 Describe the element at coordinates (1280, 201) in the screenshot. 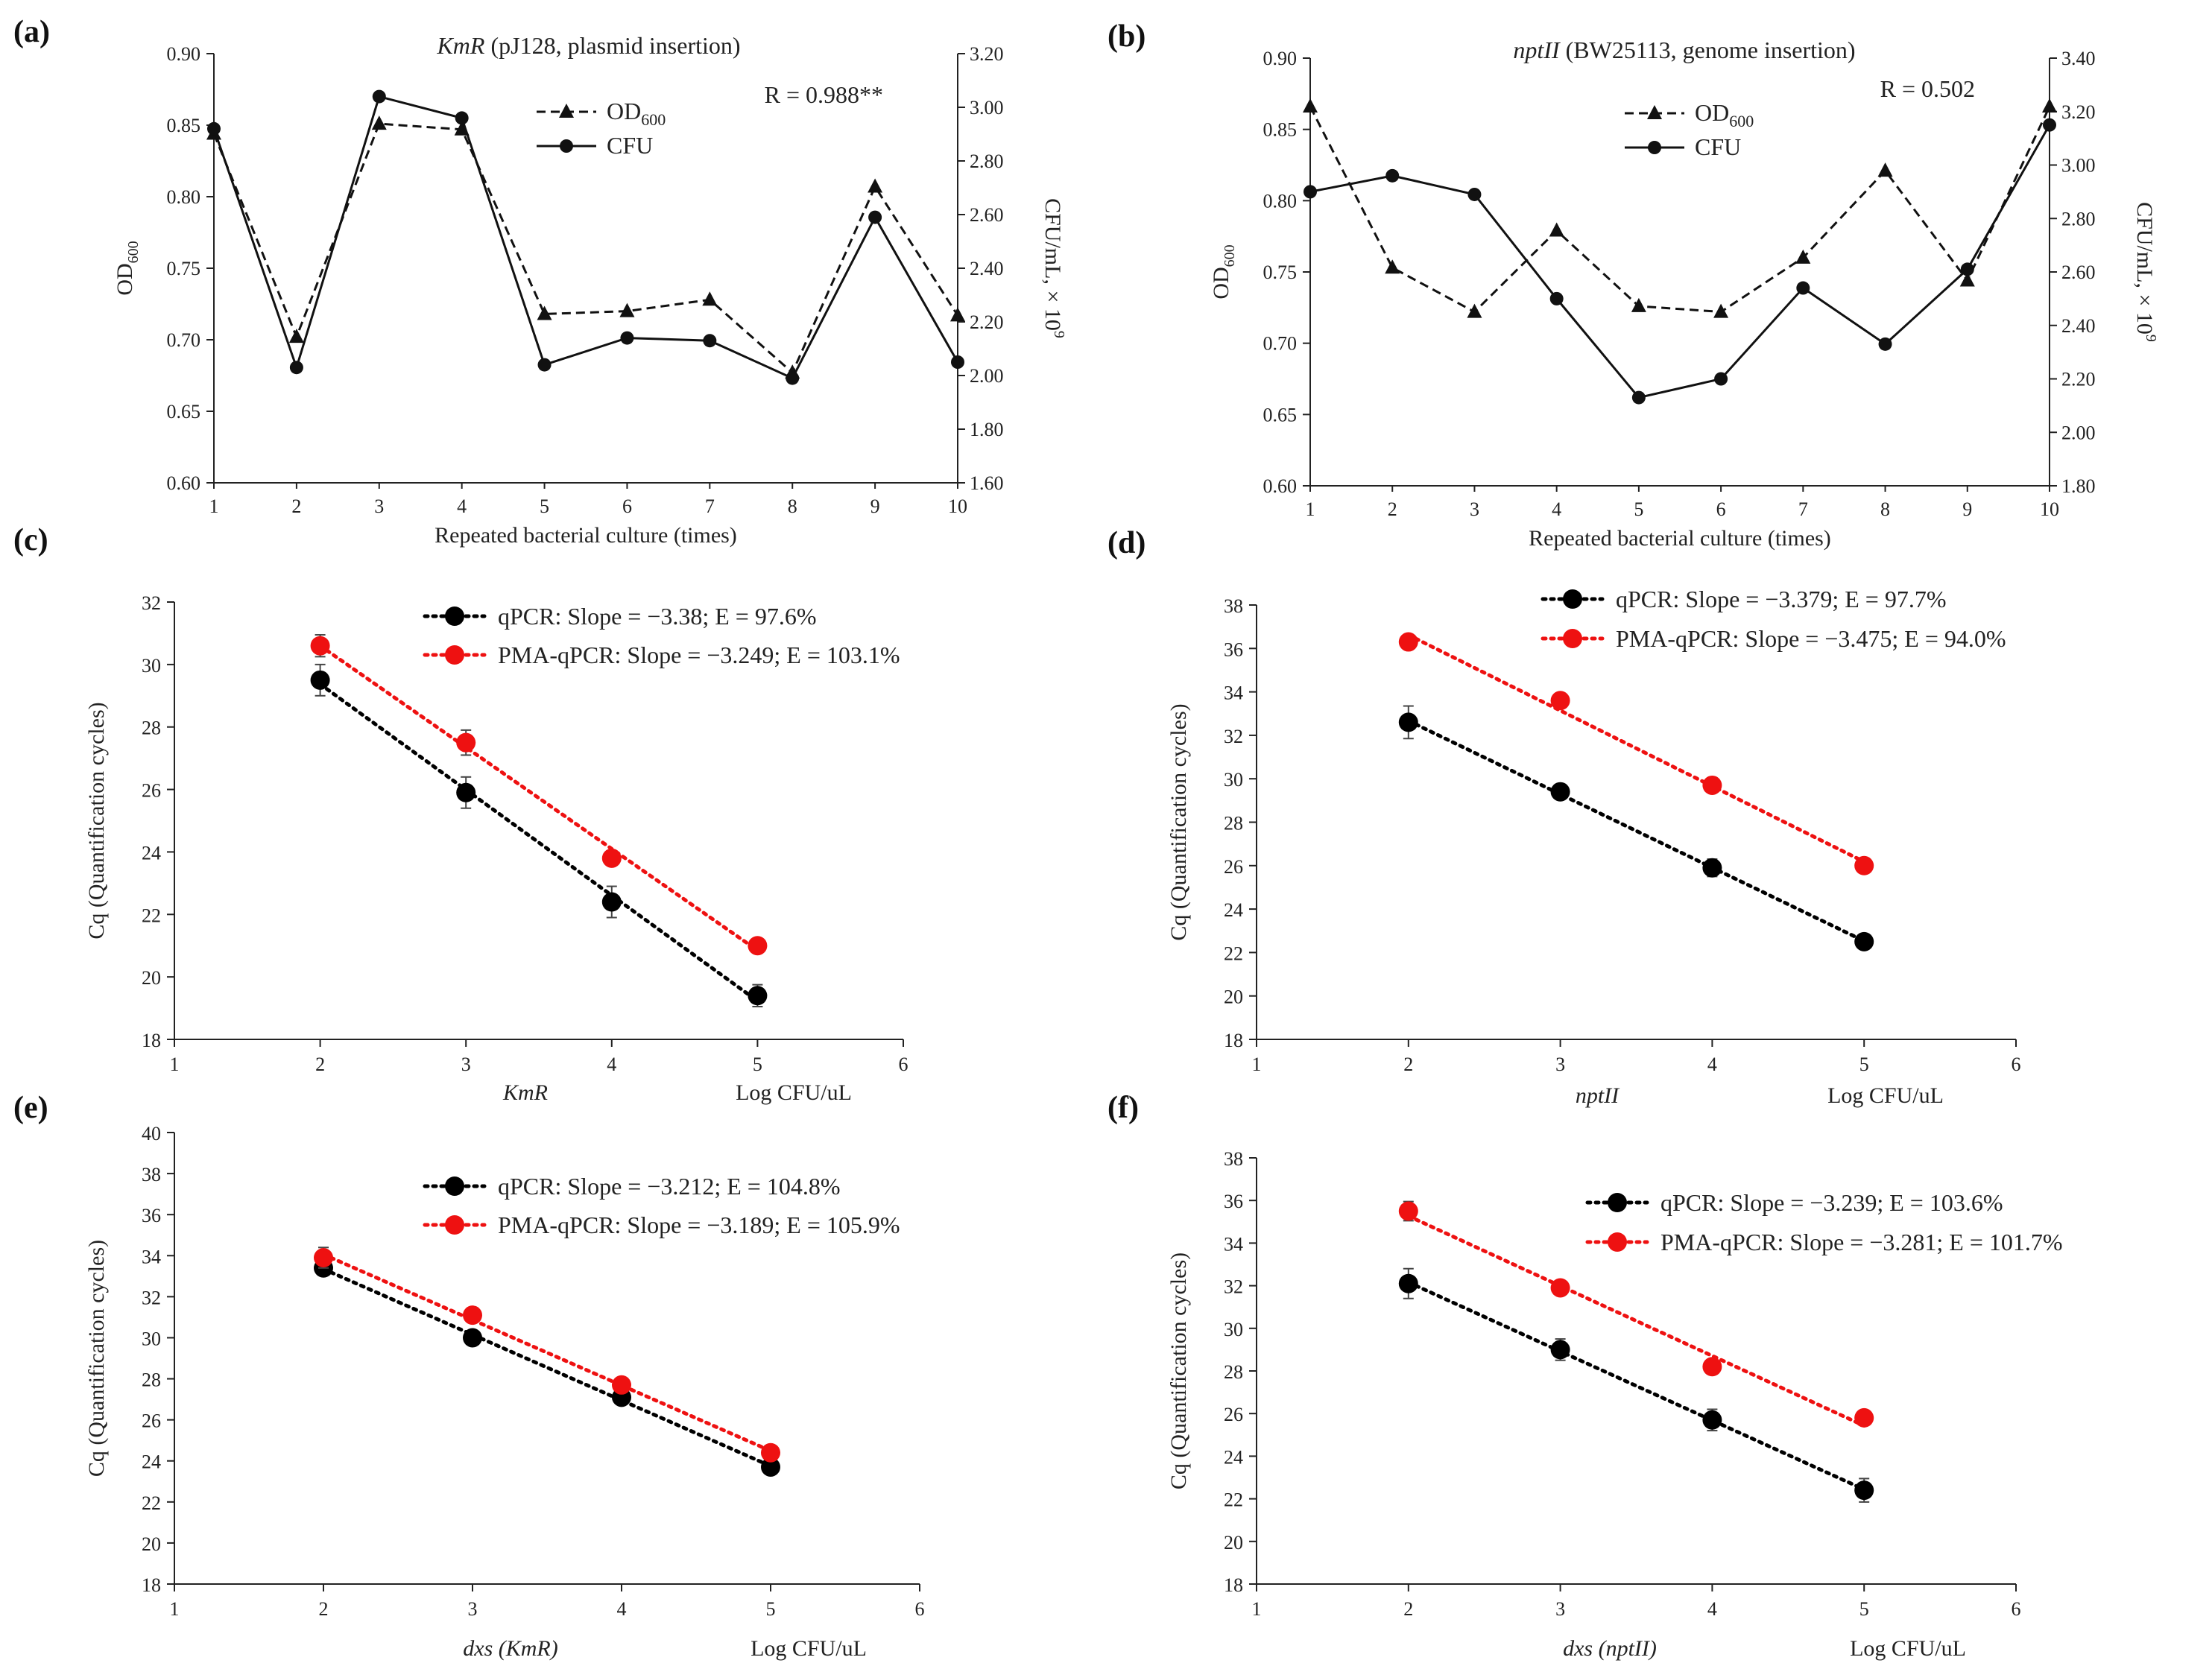

I see `y-tick-label: 0.80` at that location.